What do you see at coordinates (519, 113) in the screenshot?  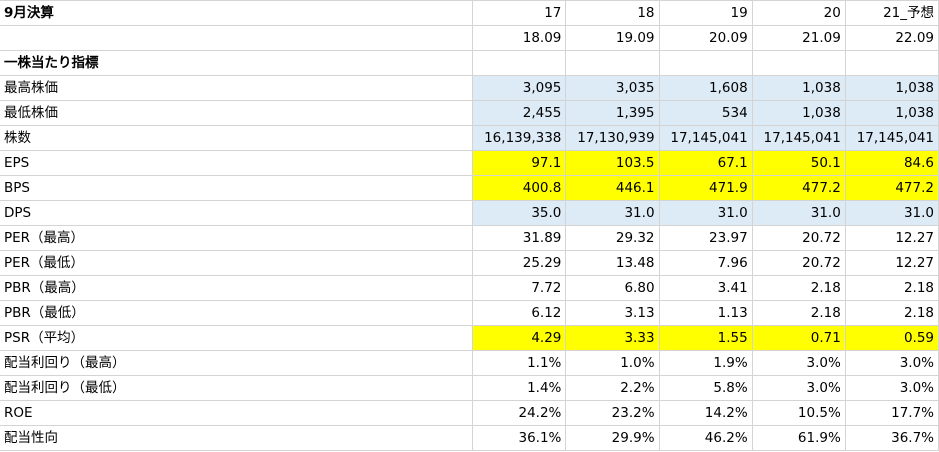 I see `value-cell: 2,455` at bounding box center [519, 113].